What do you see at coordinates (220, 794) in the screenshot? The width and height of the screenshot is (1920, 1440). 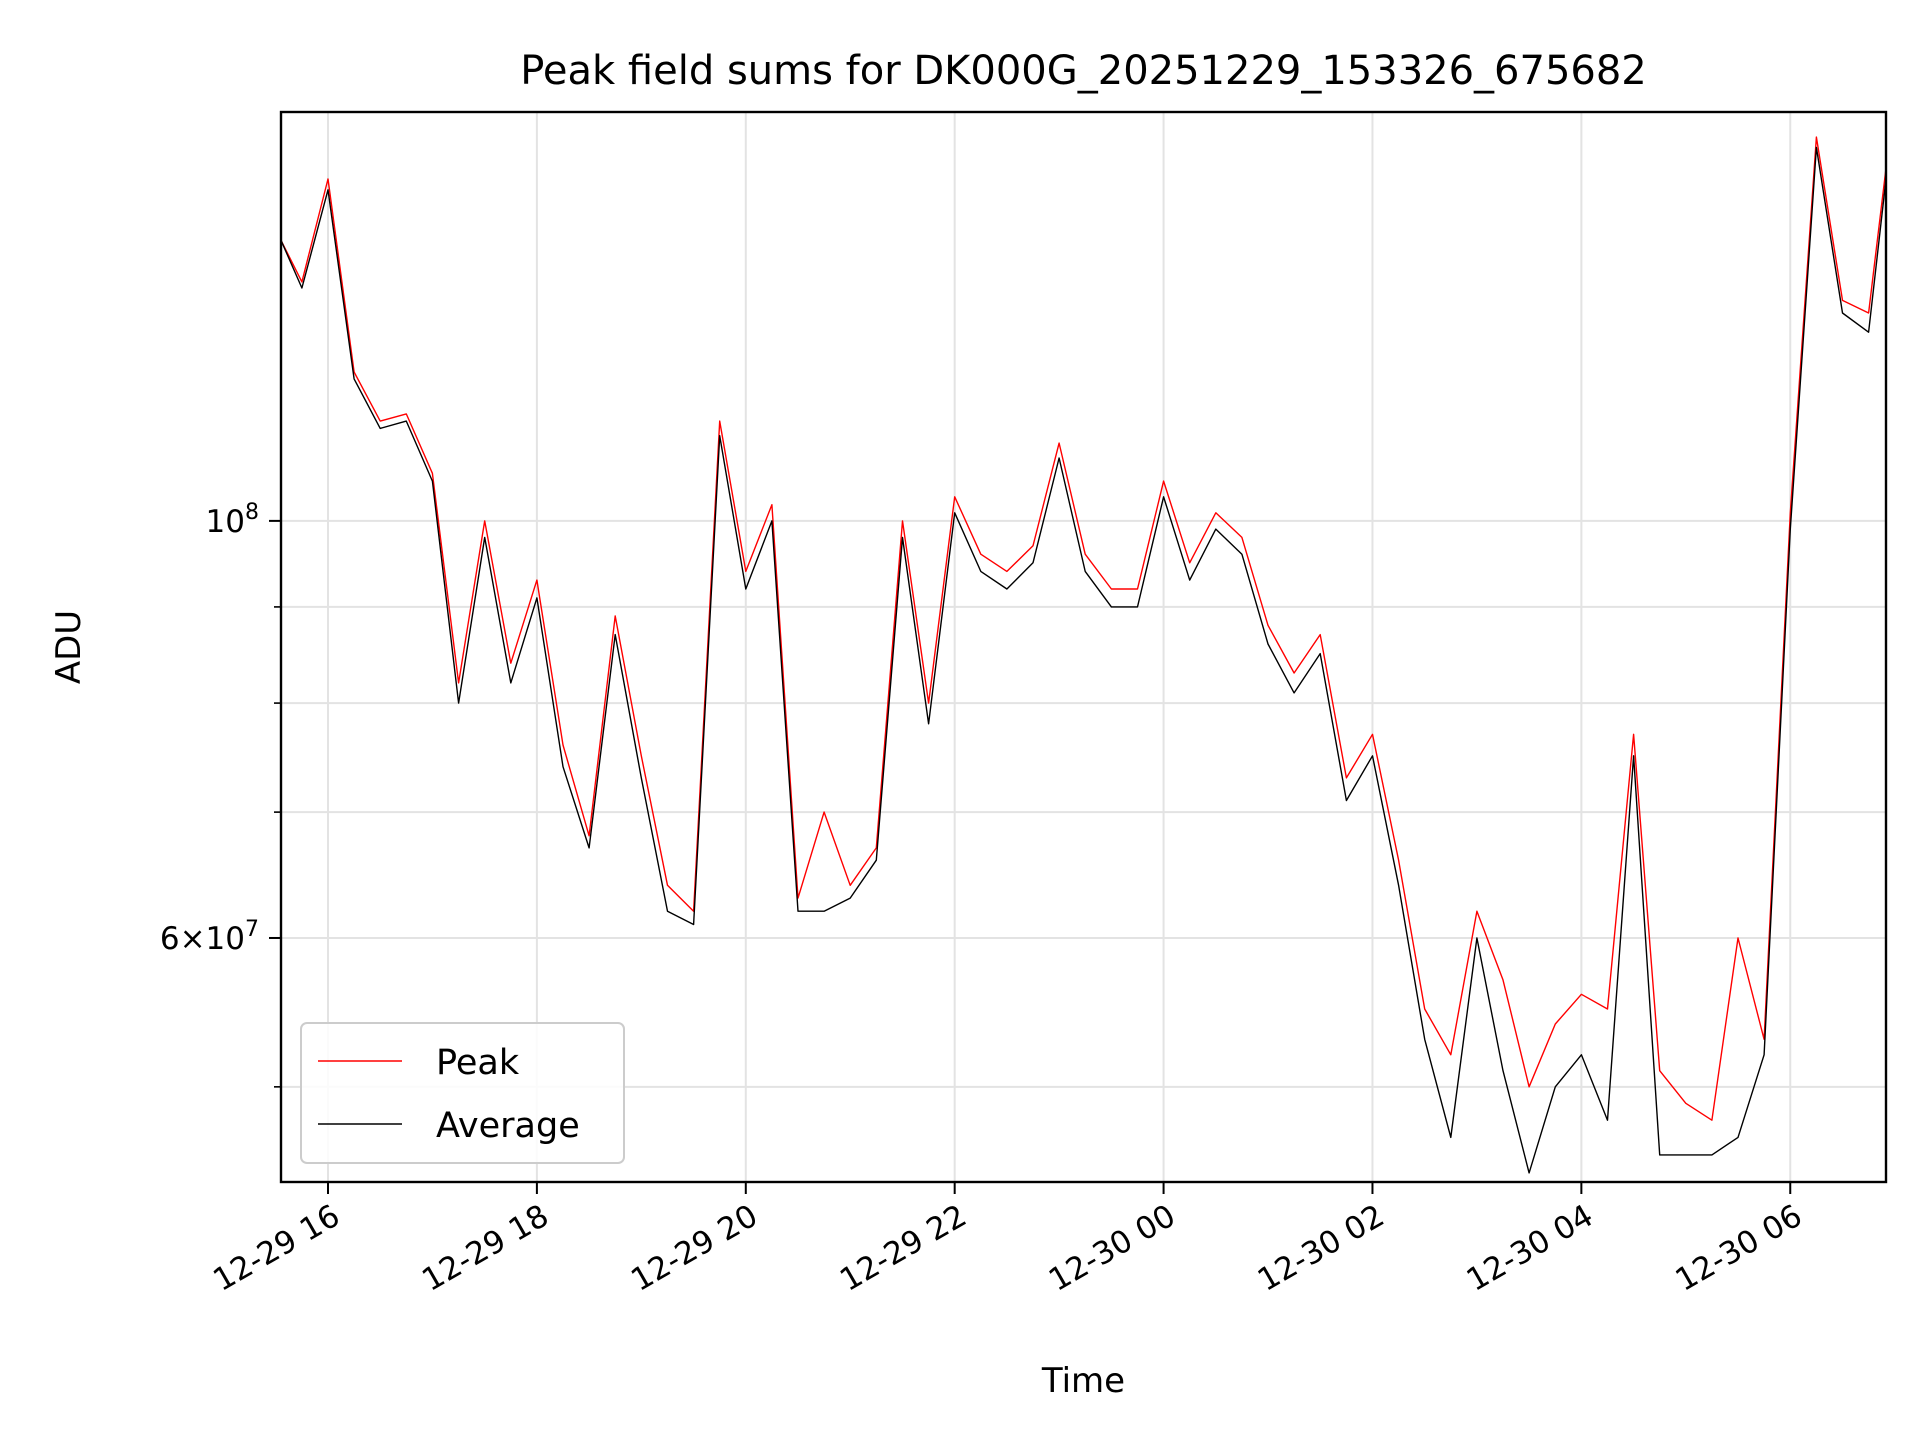 I see `y-ticks: 6×107 108` at bounding box center [220, 794].